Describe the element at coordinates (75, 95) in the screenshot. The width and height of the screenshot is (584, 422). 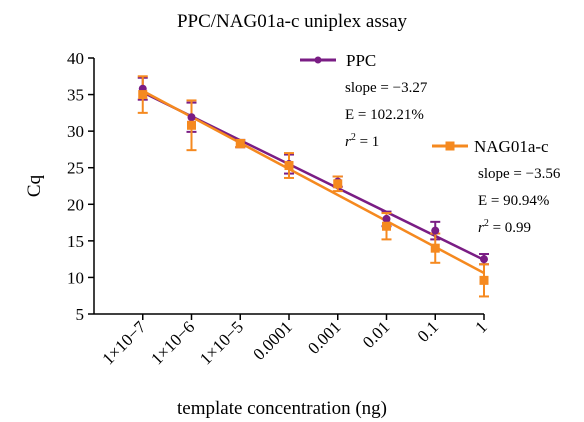
I see `y-tick-label: 35` at that location.